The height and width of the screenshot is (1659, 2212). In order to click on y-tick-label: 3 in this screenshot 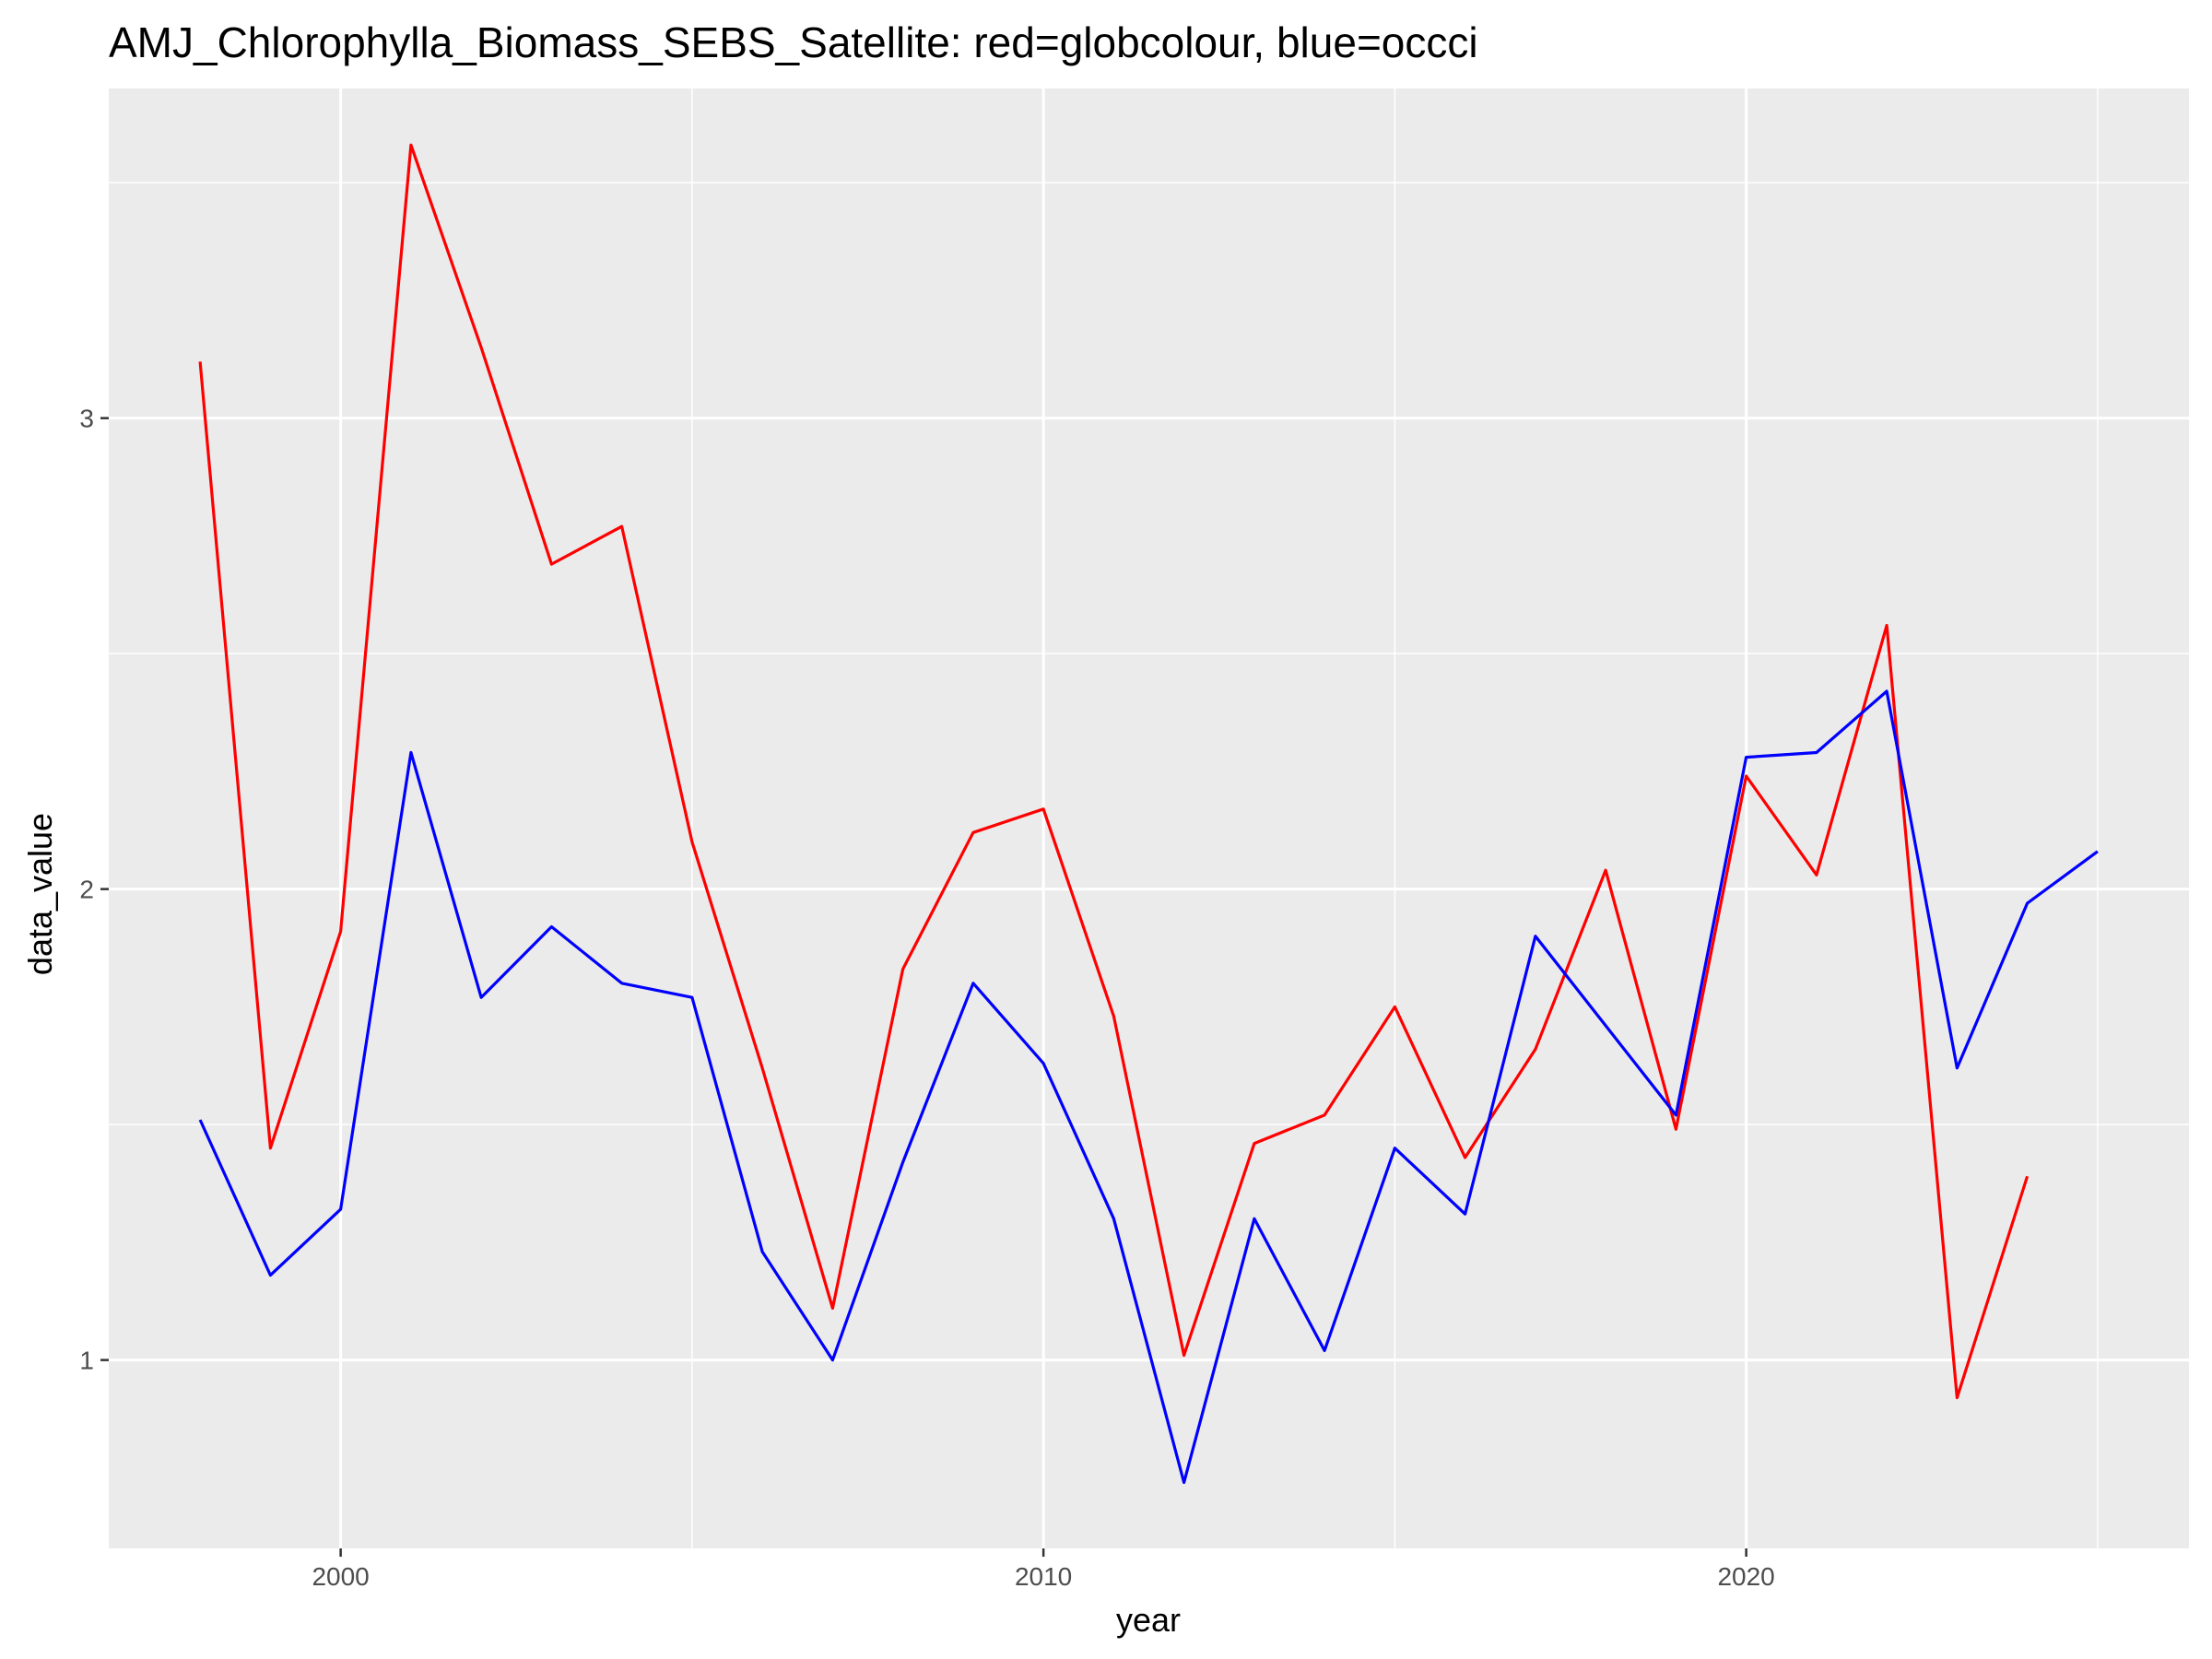, I will do `click(86, 419)`.